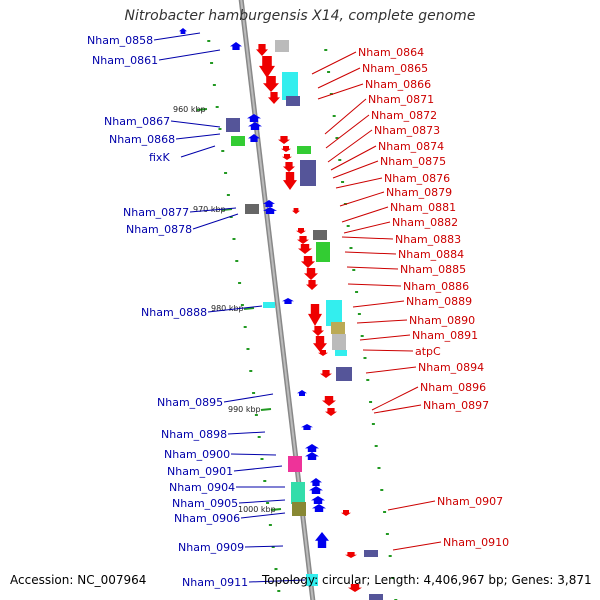 The width and height of the screenshot is (600, 600). I want to click on right-gene-label: Nham_0875, so click(413, 161).